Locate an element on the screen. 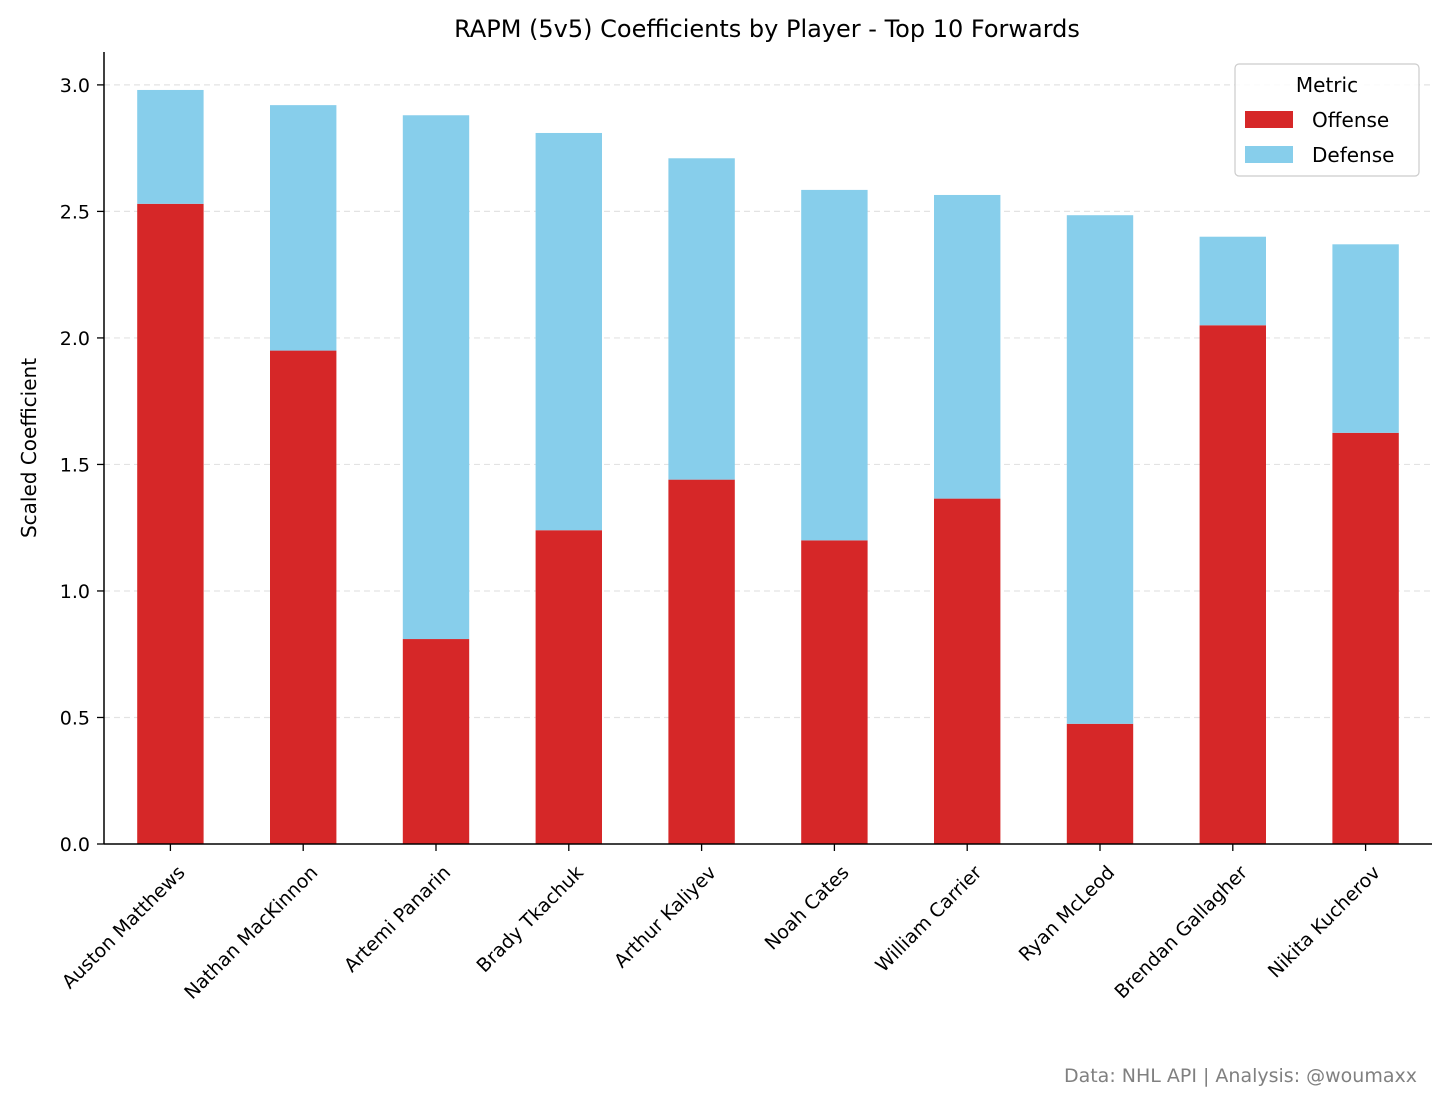  y-tick-label: 3.0 is located at coordinates (75, 86).